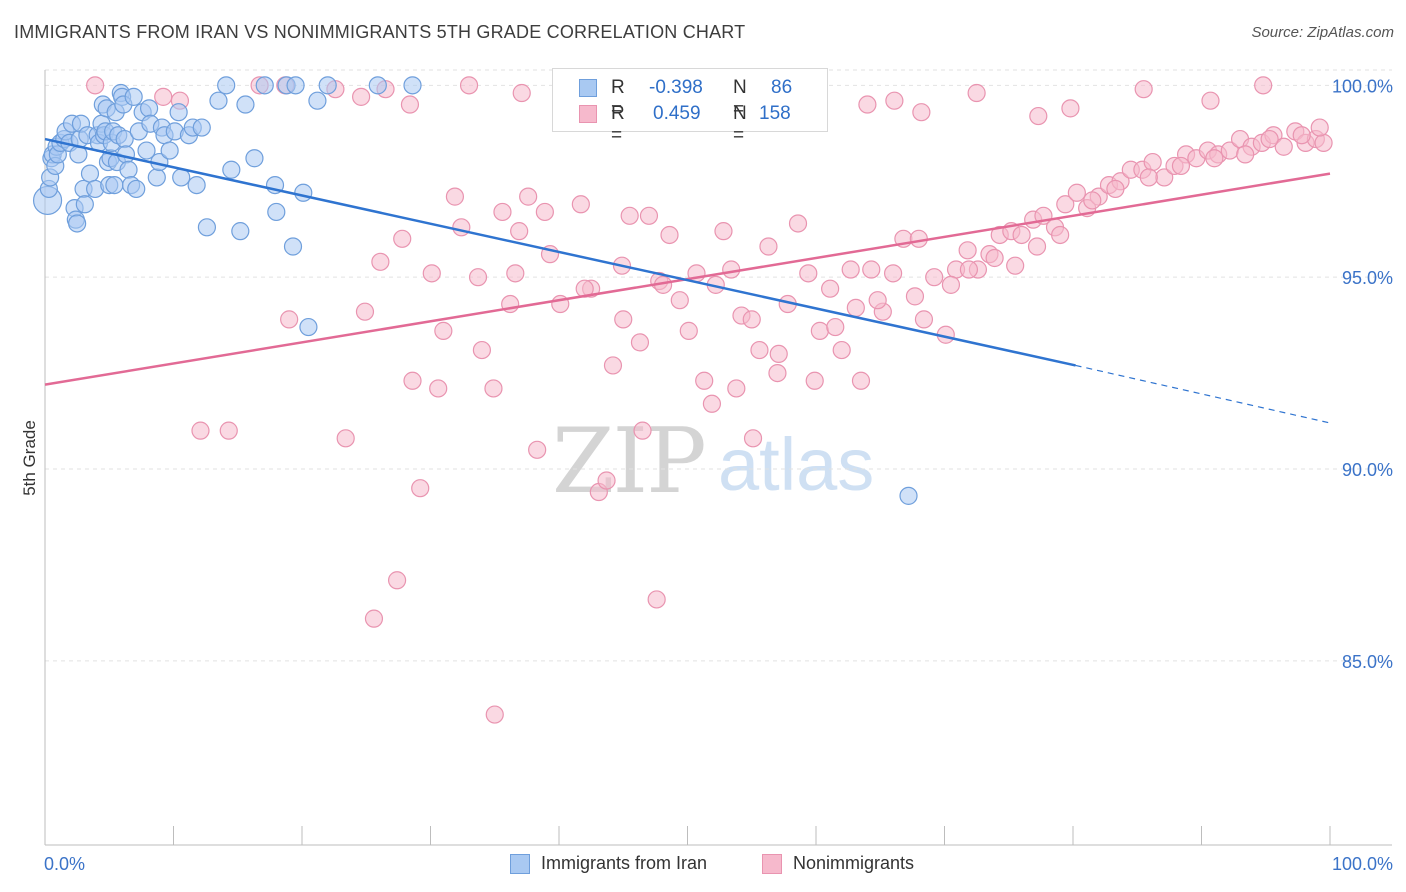  Describe the element at coordinates (676, 87) in the screenshot. I see `legend-r-value: -0.398` at that location.